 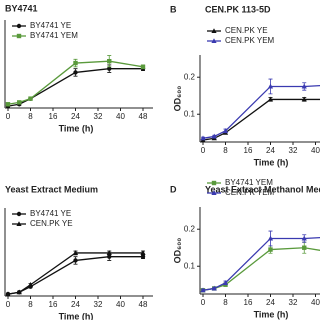 What do you see at coordinates (238, 9) in the screenshot?
I see `panel-title: CEN.PK 113-5D` at bounding box center [238, 9].